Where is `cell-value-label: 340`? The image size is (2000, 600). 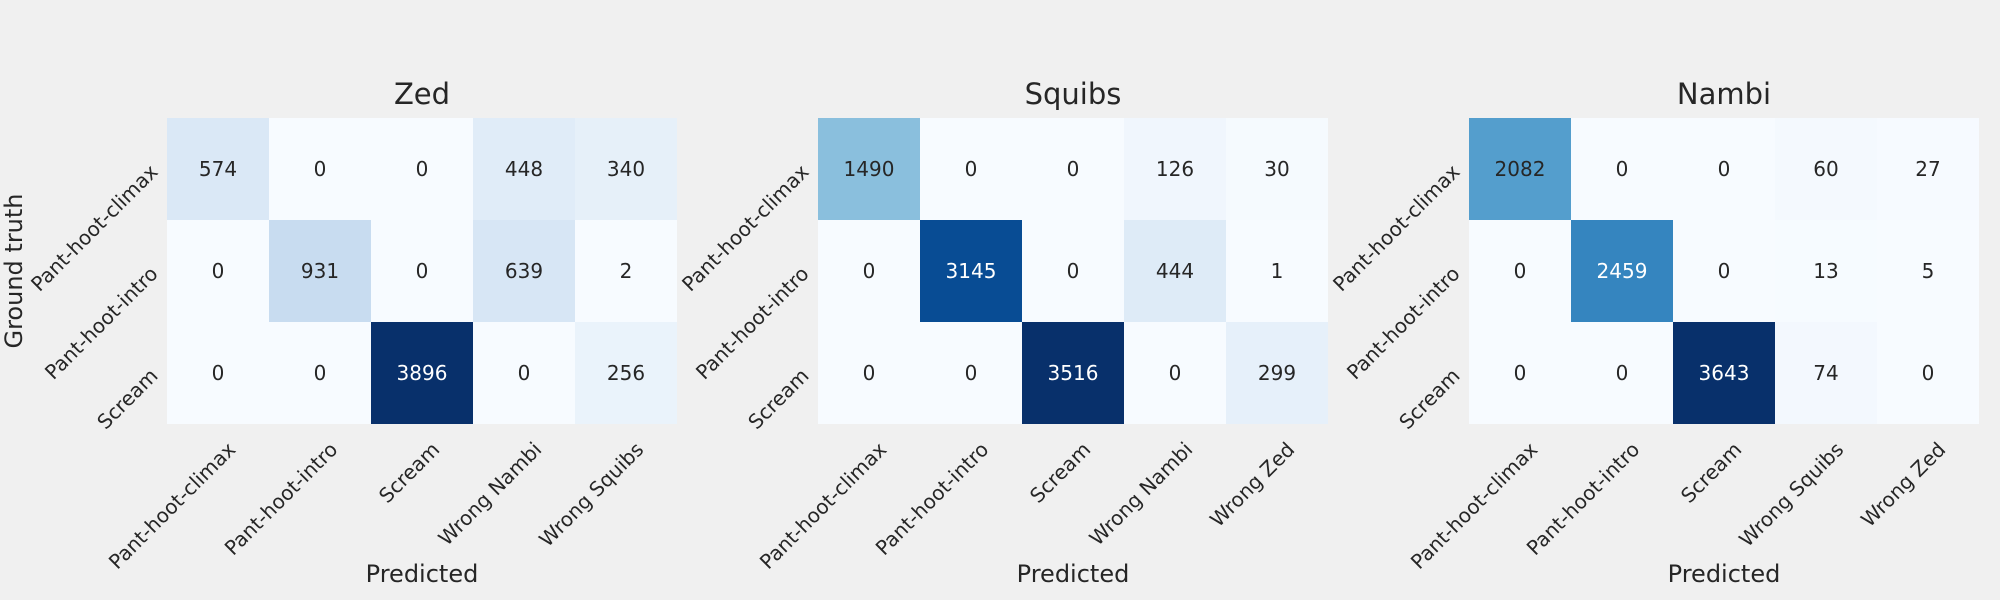 cell-value-label: 340 is located at coordinates (626, 169).